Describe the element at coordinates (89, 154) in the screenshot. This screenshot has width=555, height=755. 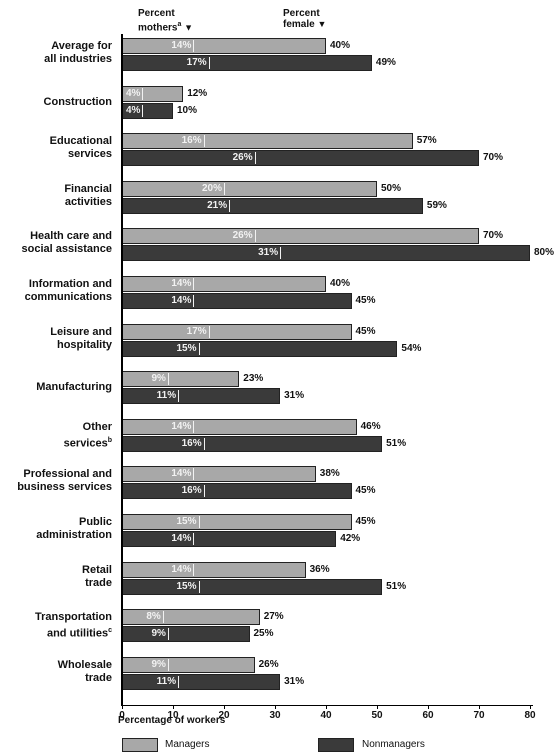
I see `category-label-line: services` at that location.